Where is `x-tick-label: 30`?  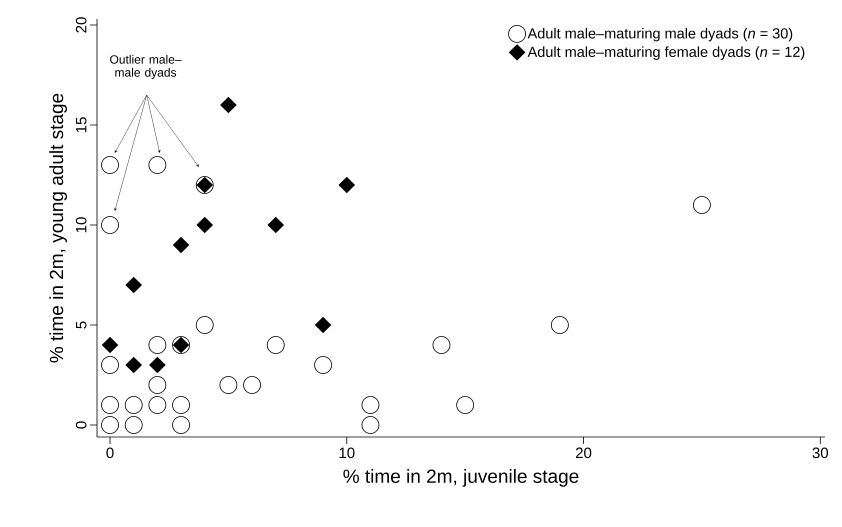
x-tick-label: 30 is located at coordinates (820, 453).